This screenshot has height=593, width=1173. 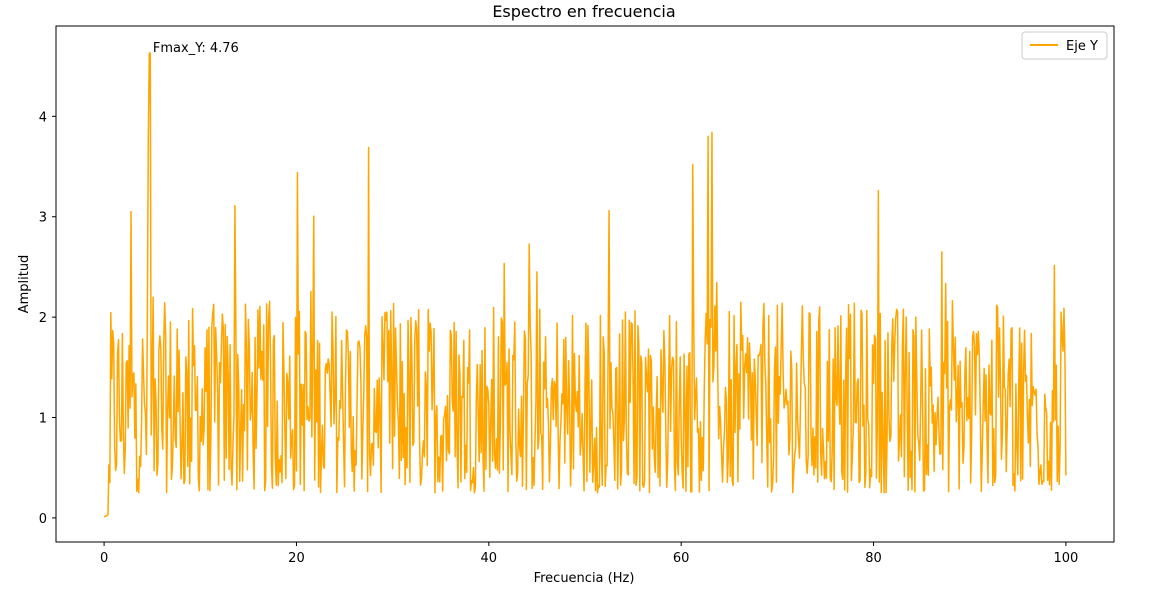 What do you see at coordinates (589, 554) in the screenshot?
I see `x-axis: 0 20 40 60 80 100` at bounding box center [589, 554].